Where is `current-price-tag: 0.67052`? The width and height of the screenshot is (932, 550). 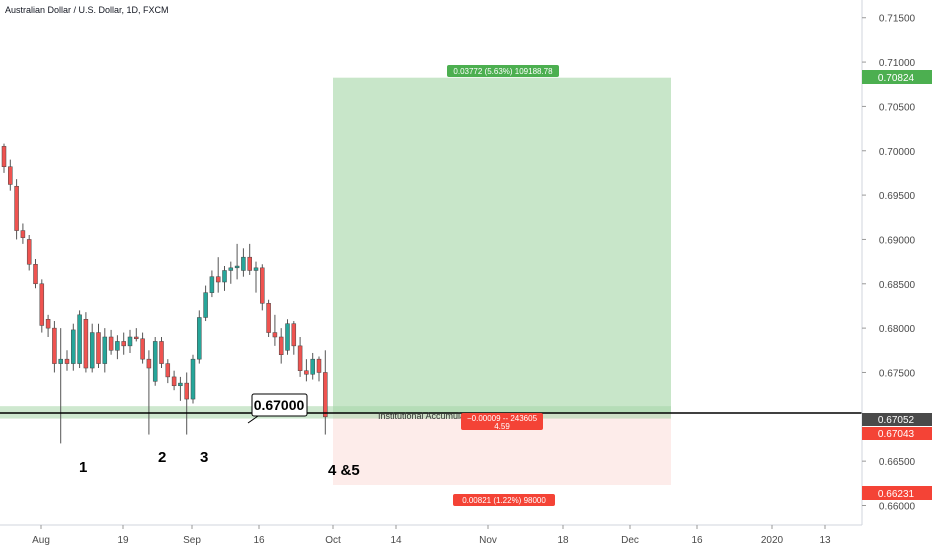 current-price-tag: 0.67052 is located at coordinates (897, 419).